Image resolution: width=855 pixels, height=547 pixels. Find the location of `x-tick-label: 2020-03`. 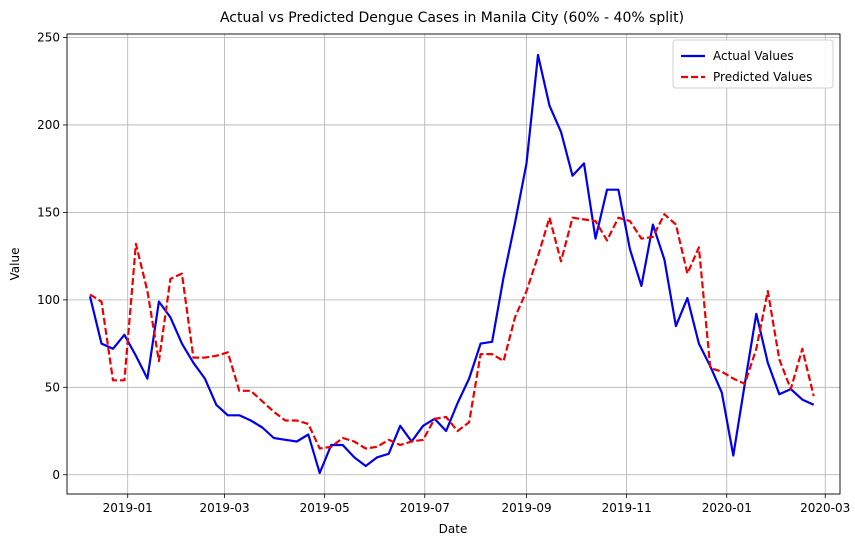

x-tick-label: 2020-03 is located at coordinates (825, 508).